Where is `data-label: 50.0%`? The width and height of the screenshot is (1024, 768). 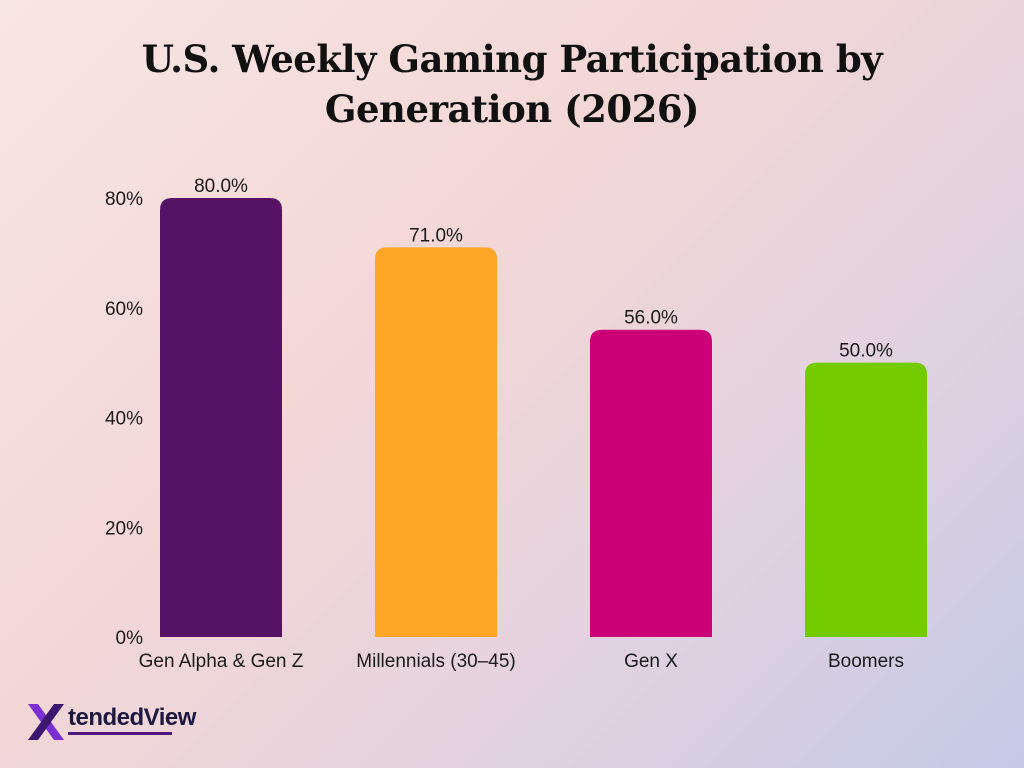
data-label: 50.0% is located at coordinates (866, 351).